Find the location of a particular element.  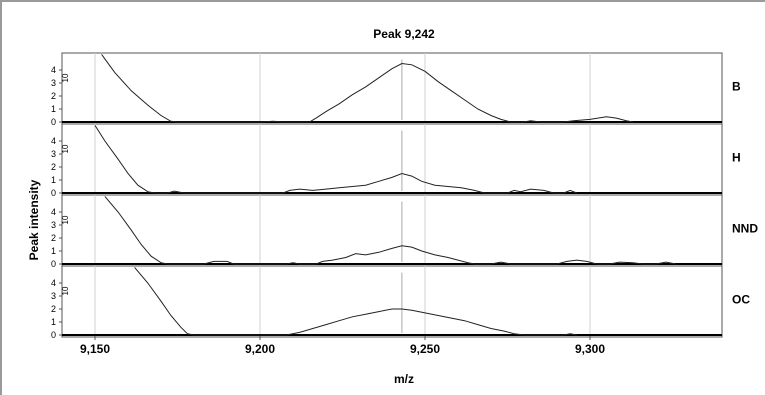

series-label-nnd: NND is located at coordinates (745, 229).